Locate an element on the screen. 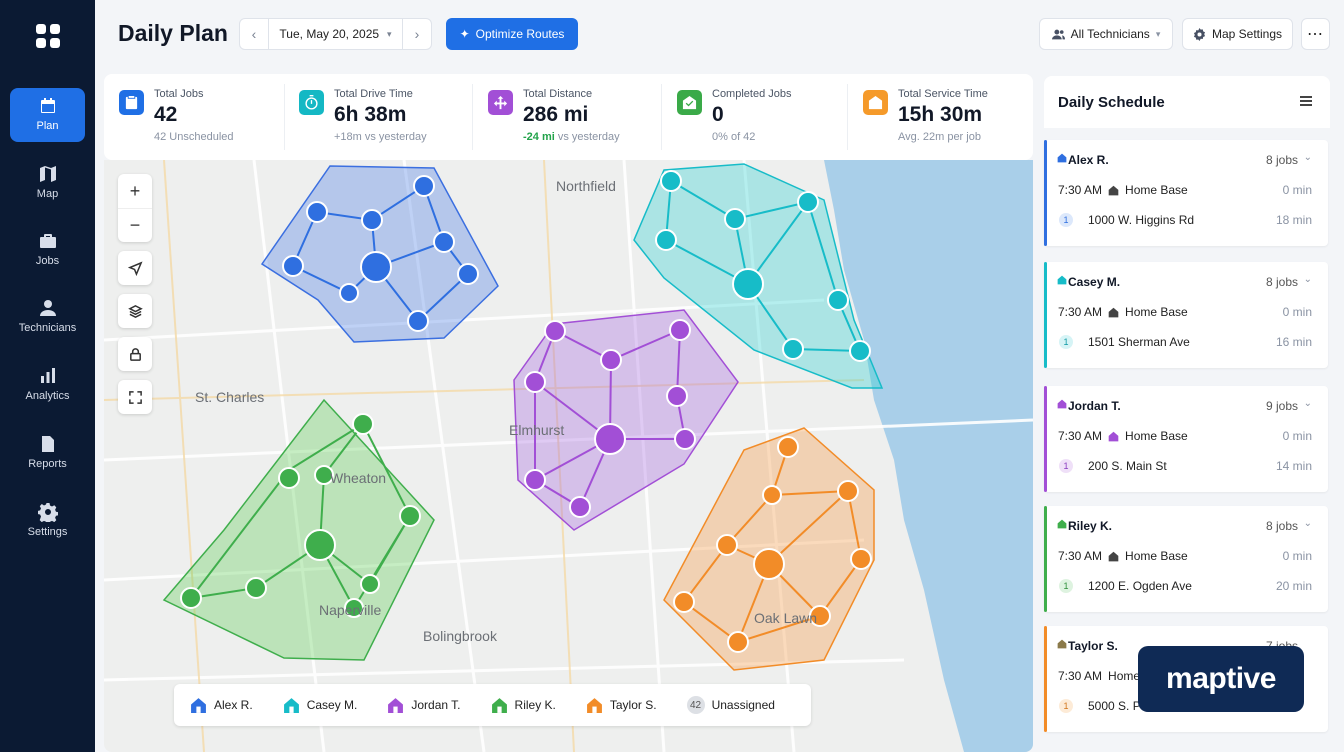 This screenshot has height=752, width=1344. unassigned-count-badge: 42 is located at coordinates (695, 705).